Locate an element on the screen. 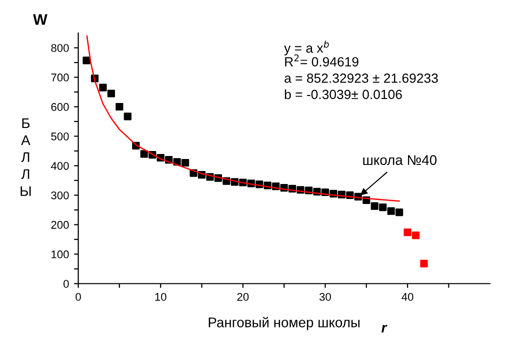  x-tick-label: 10 is located at coordinates (160, 296).